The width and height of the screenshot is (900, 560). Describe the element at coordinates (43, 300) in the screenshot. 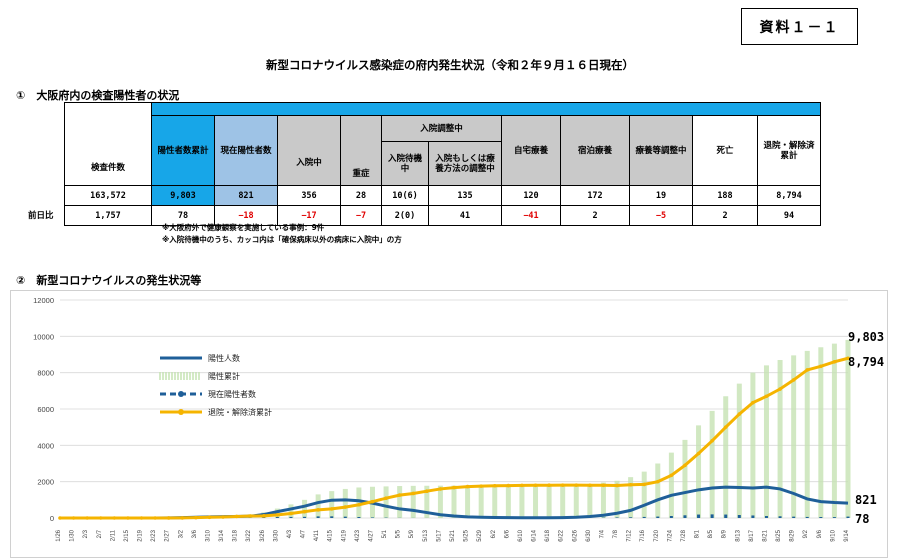

I see `y-tick-label: 12000` at that location.